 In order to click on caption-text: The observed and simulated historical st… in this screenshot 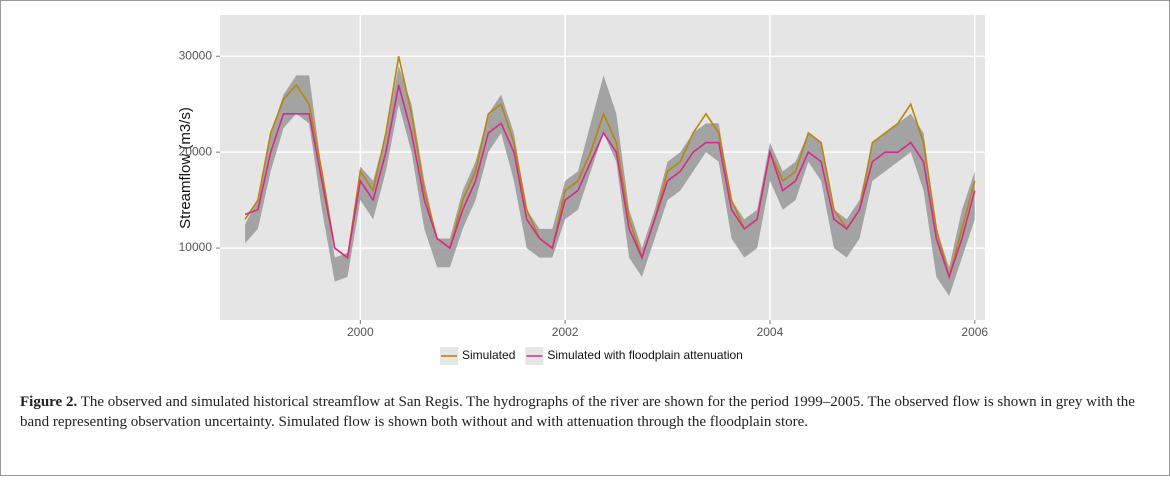, I will do `click(577, 412)`.